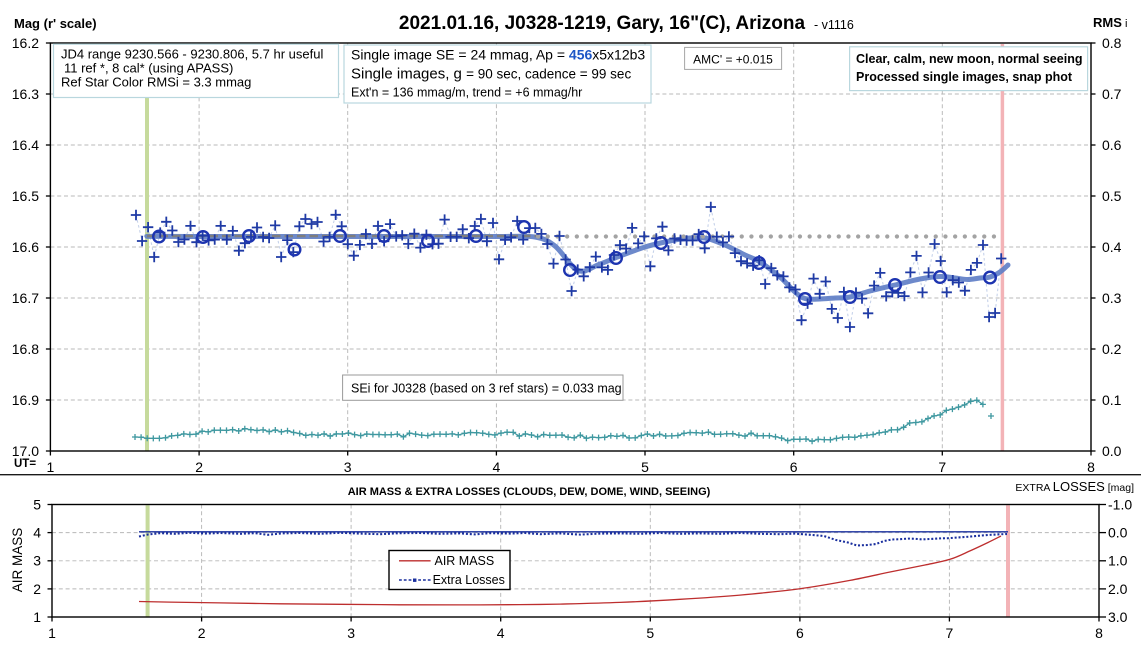  I want to click on svg-text: Extra Losses, so click(469, 580).